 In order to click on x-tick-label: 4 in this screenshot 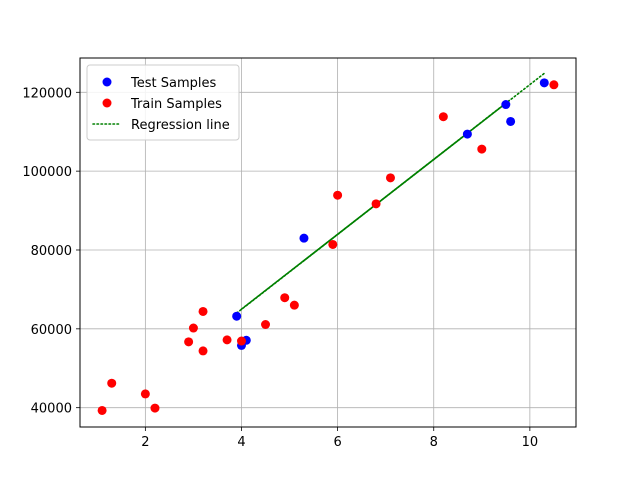, I will do `click(241, 442)`.